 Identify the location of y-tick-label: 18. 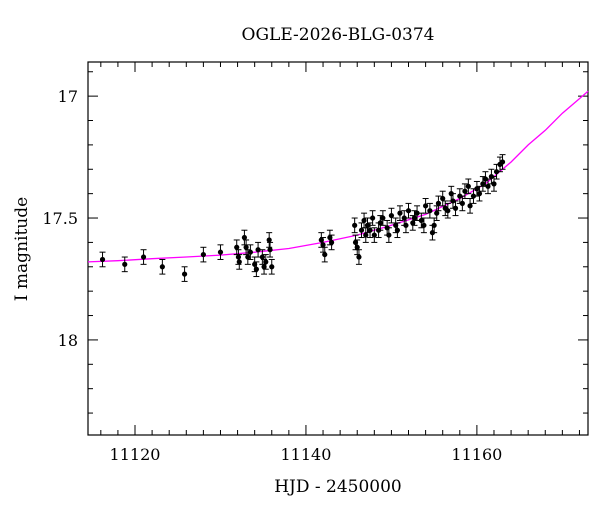
(68, 340).